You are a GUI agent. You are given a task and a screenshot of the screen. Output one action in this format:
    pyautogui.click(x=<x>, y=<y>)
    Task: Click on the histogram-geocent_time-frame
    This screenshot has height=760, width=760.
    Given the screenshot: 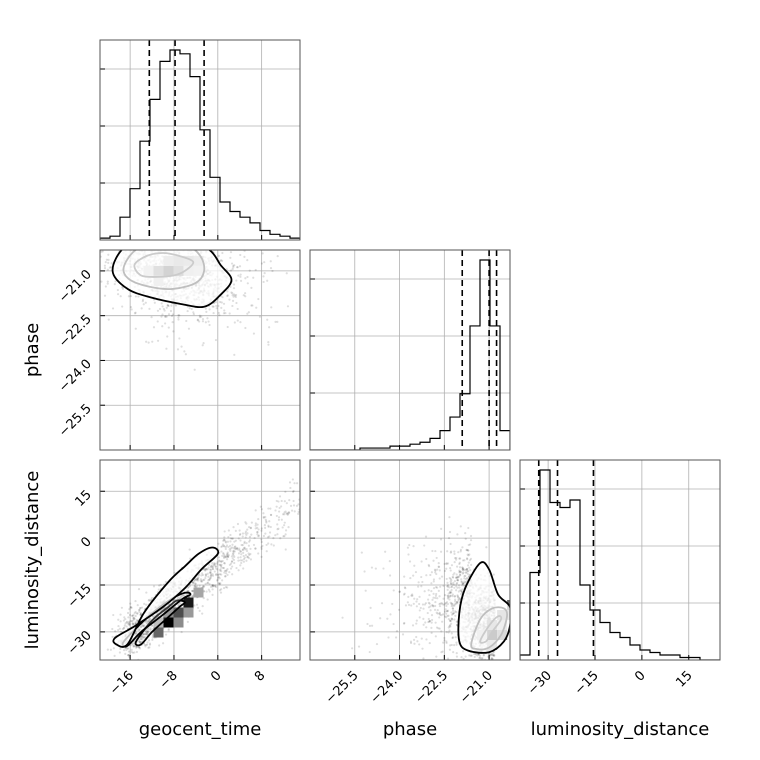 What is the action you would take?
    pyautogui.click(x=200, y=140)
    